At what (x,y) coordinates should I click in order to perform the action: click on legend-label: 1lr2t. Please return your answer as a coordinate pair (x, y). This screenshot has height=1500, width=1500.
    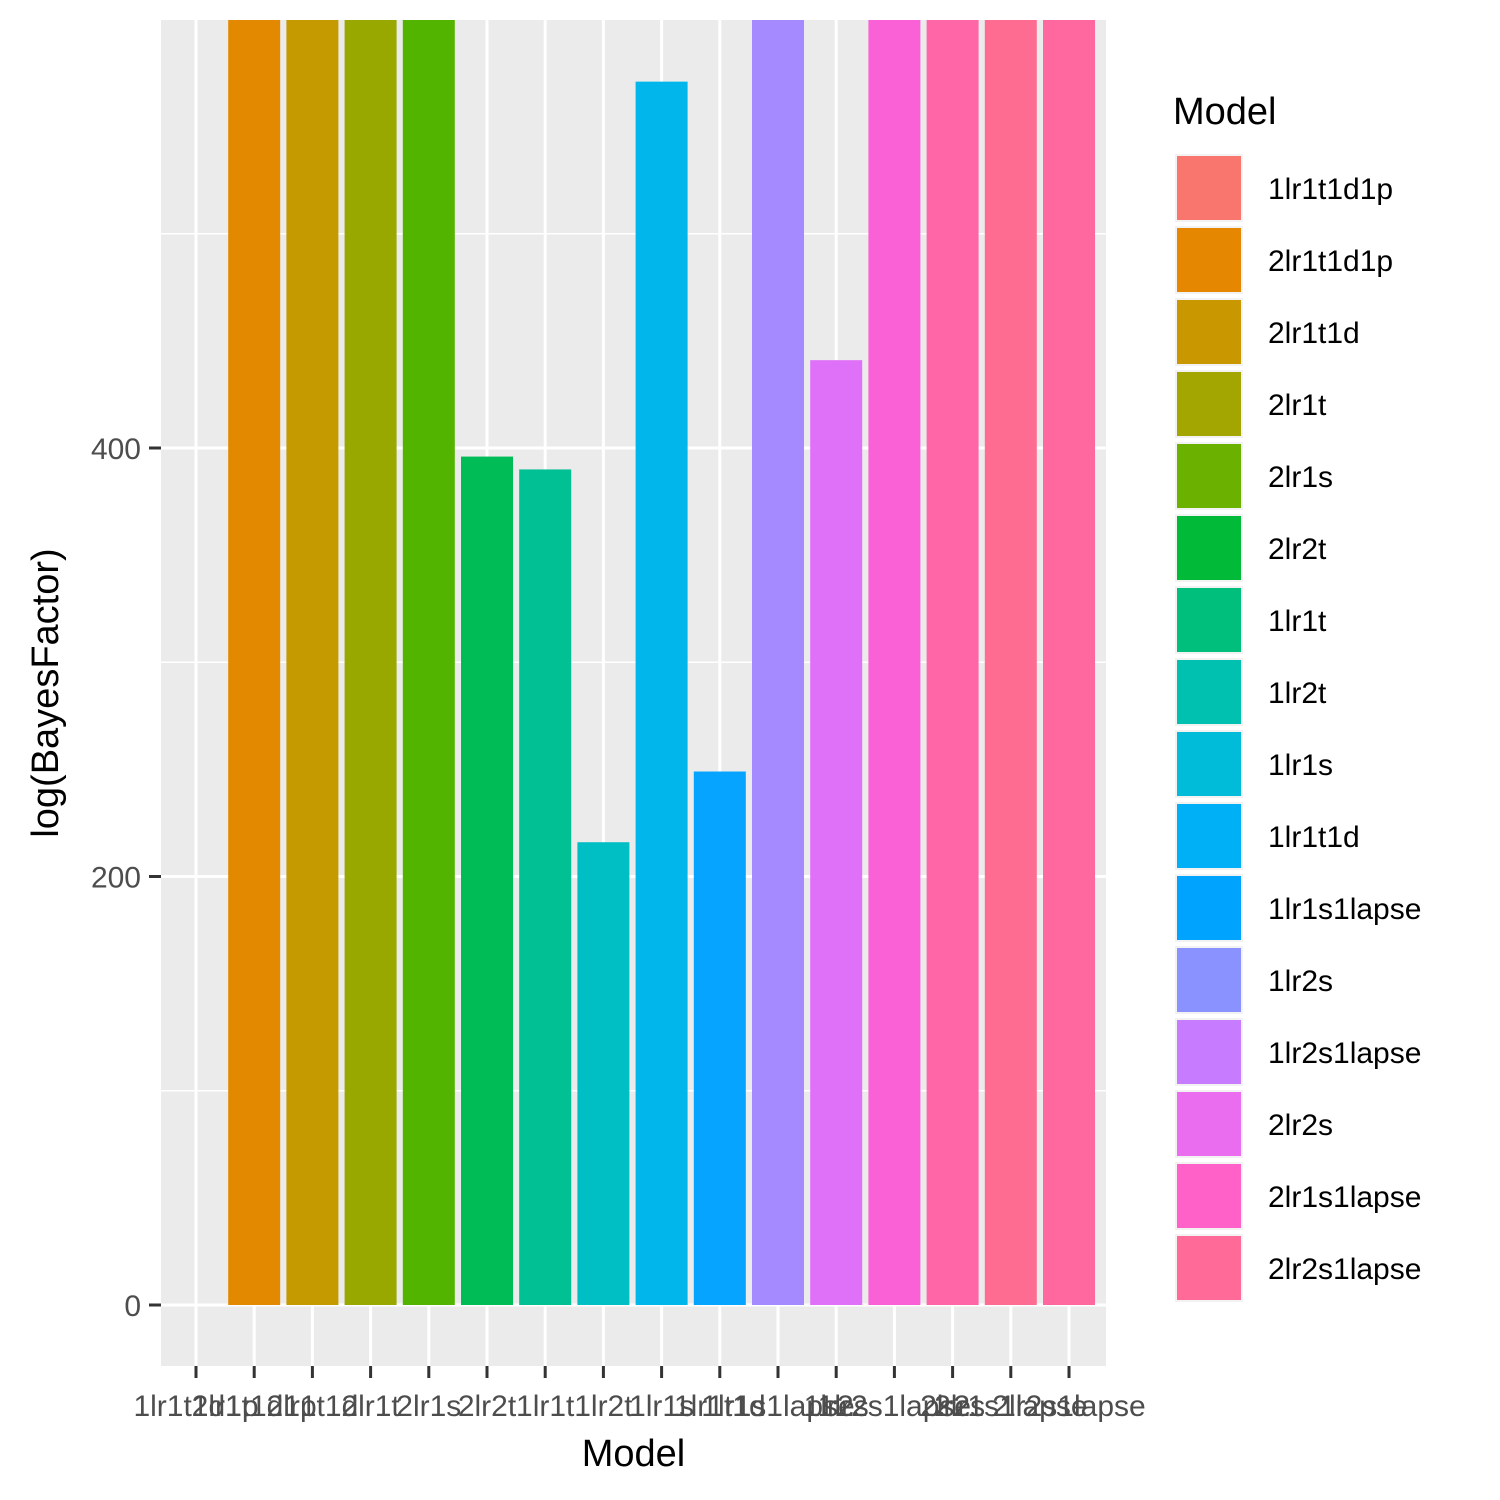
    Looking at the image, I should click on (1297, 693).